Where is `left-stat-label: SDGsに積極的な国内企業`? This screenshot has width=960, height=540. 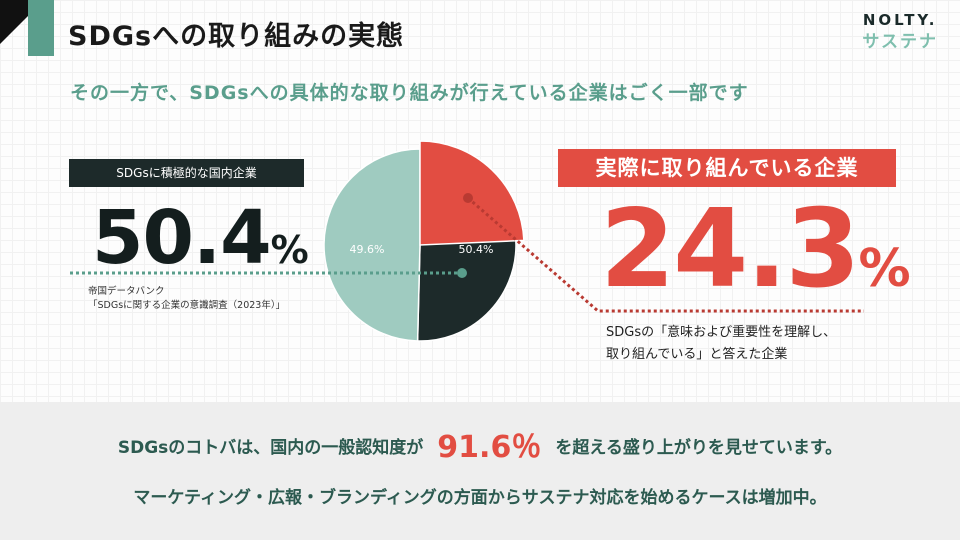 left-stat-label: SDGsに積極的な国内企業 is located at coordinates (186, 173).